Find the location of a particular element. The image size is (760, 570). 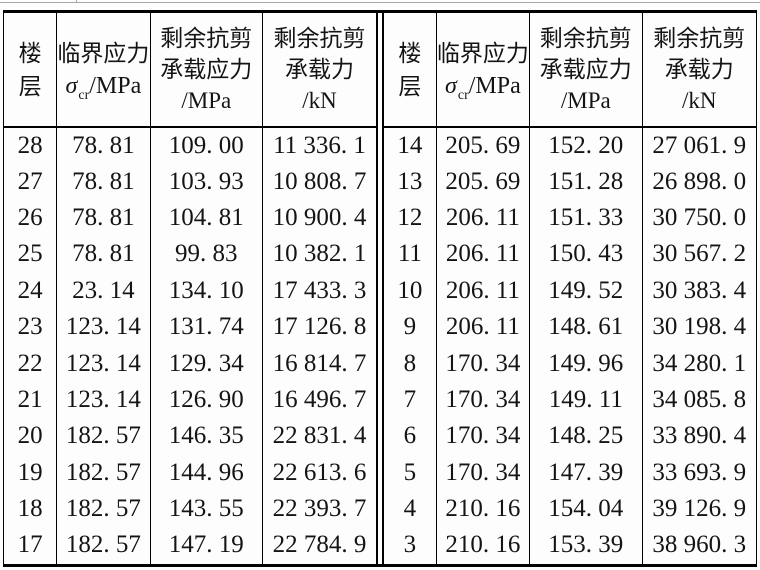

table-row: 19 182. 57 144. 96 22 613. 6 is located at coordinates (190, 472).